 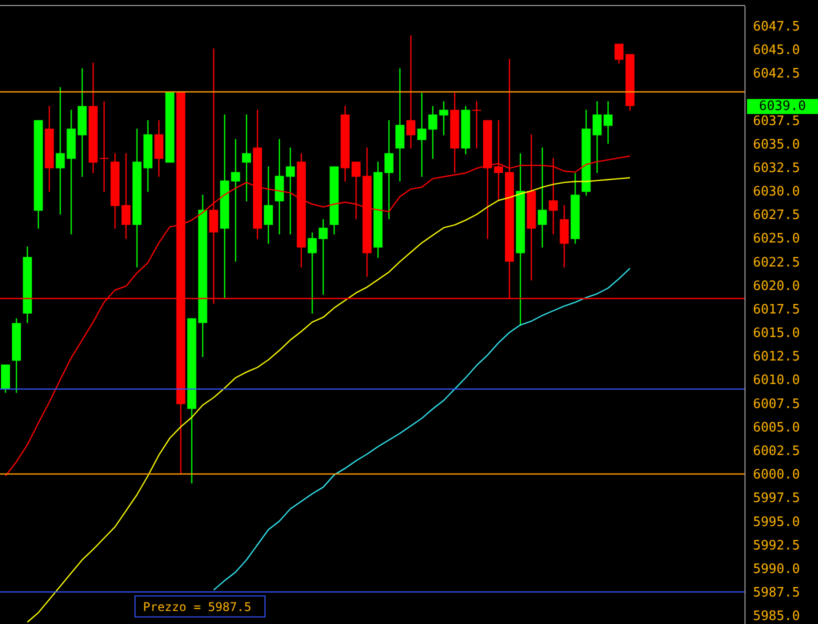 I want to click on y-tick-label: 6032.5, so click(x=776, y=168).